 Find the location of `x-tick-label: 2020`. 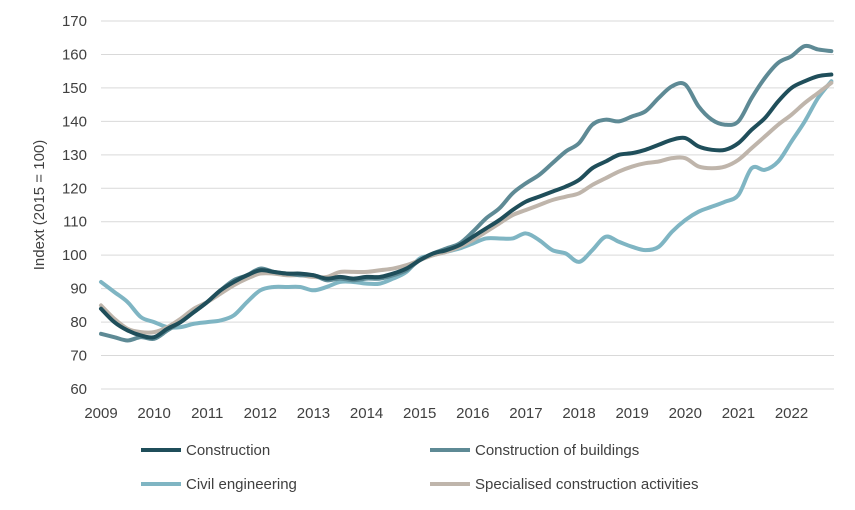

x-tick-label: 2020 is located at coordinates (685, 413).